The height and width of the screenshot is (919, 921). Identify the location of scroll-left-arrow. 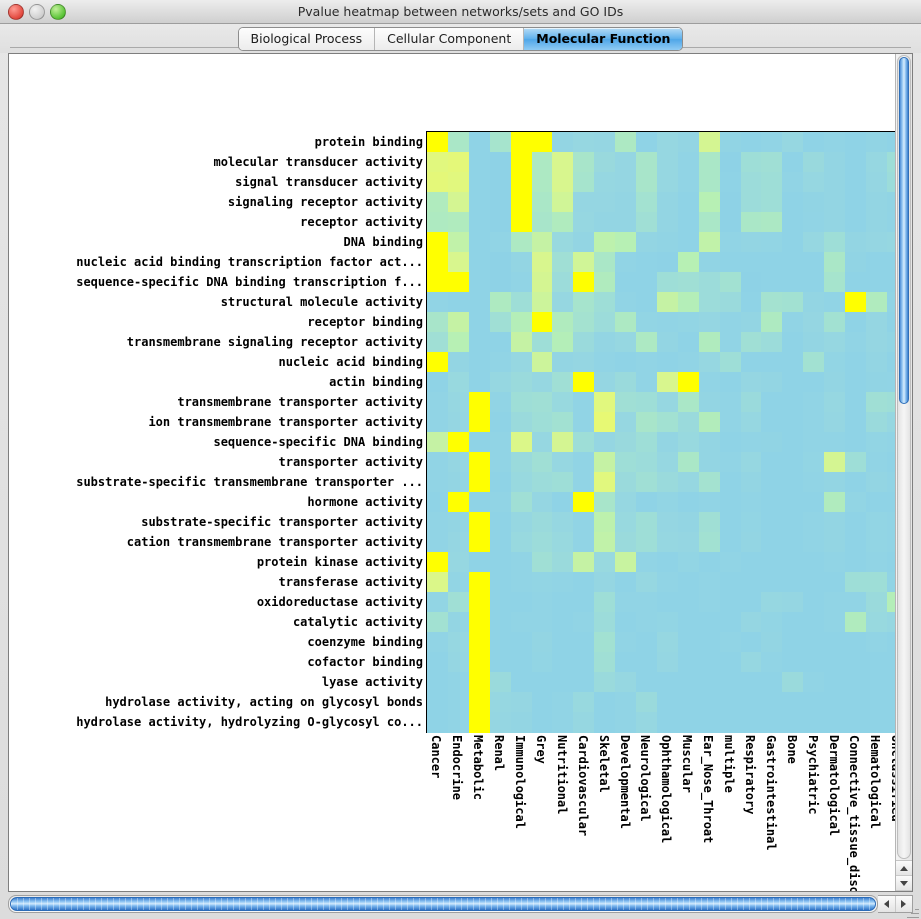
(887, 904).